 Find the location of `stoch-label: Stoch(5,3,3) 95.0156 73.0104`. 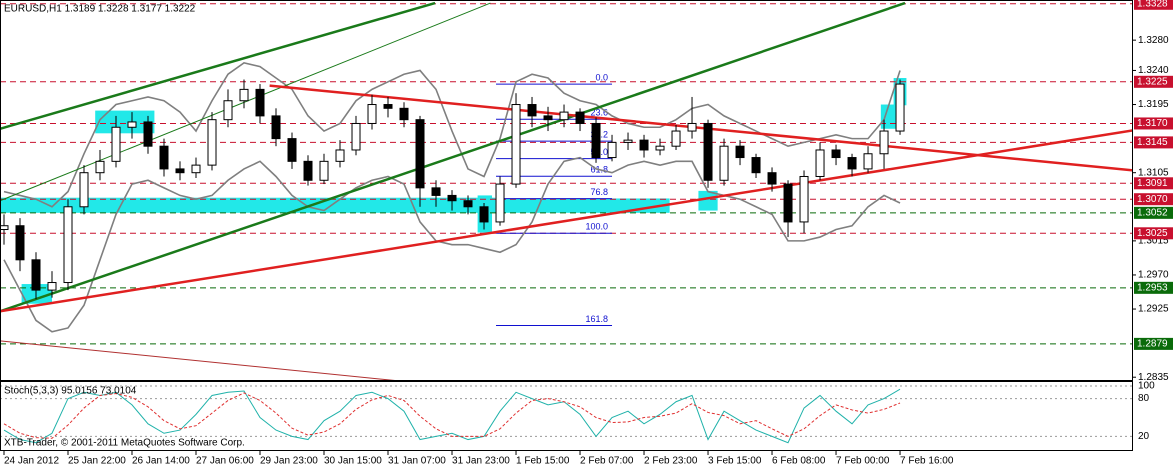

stoch-label: Stoch(5,3,3) 95.0156 73.0104 is located at coordinates (70, 391).